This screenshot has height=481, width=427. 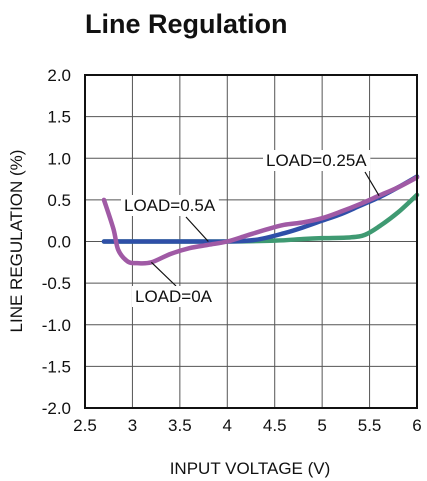 I want to click on x-tick-label: 5.5, so click(x=370, y=425).